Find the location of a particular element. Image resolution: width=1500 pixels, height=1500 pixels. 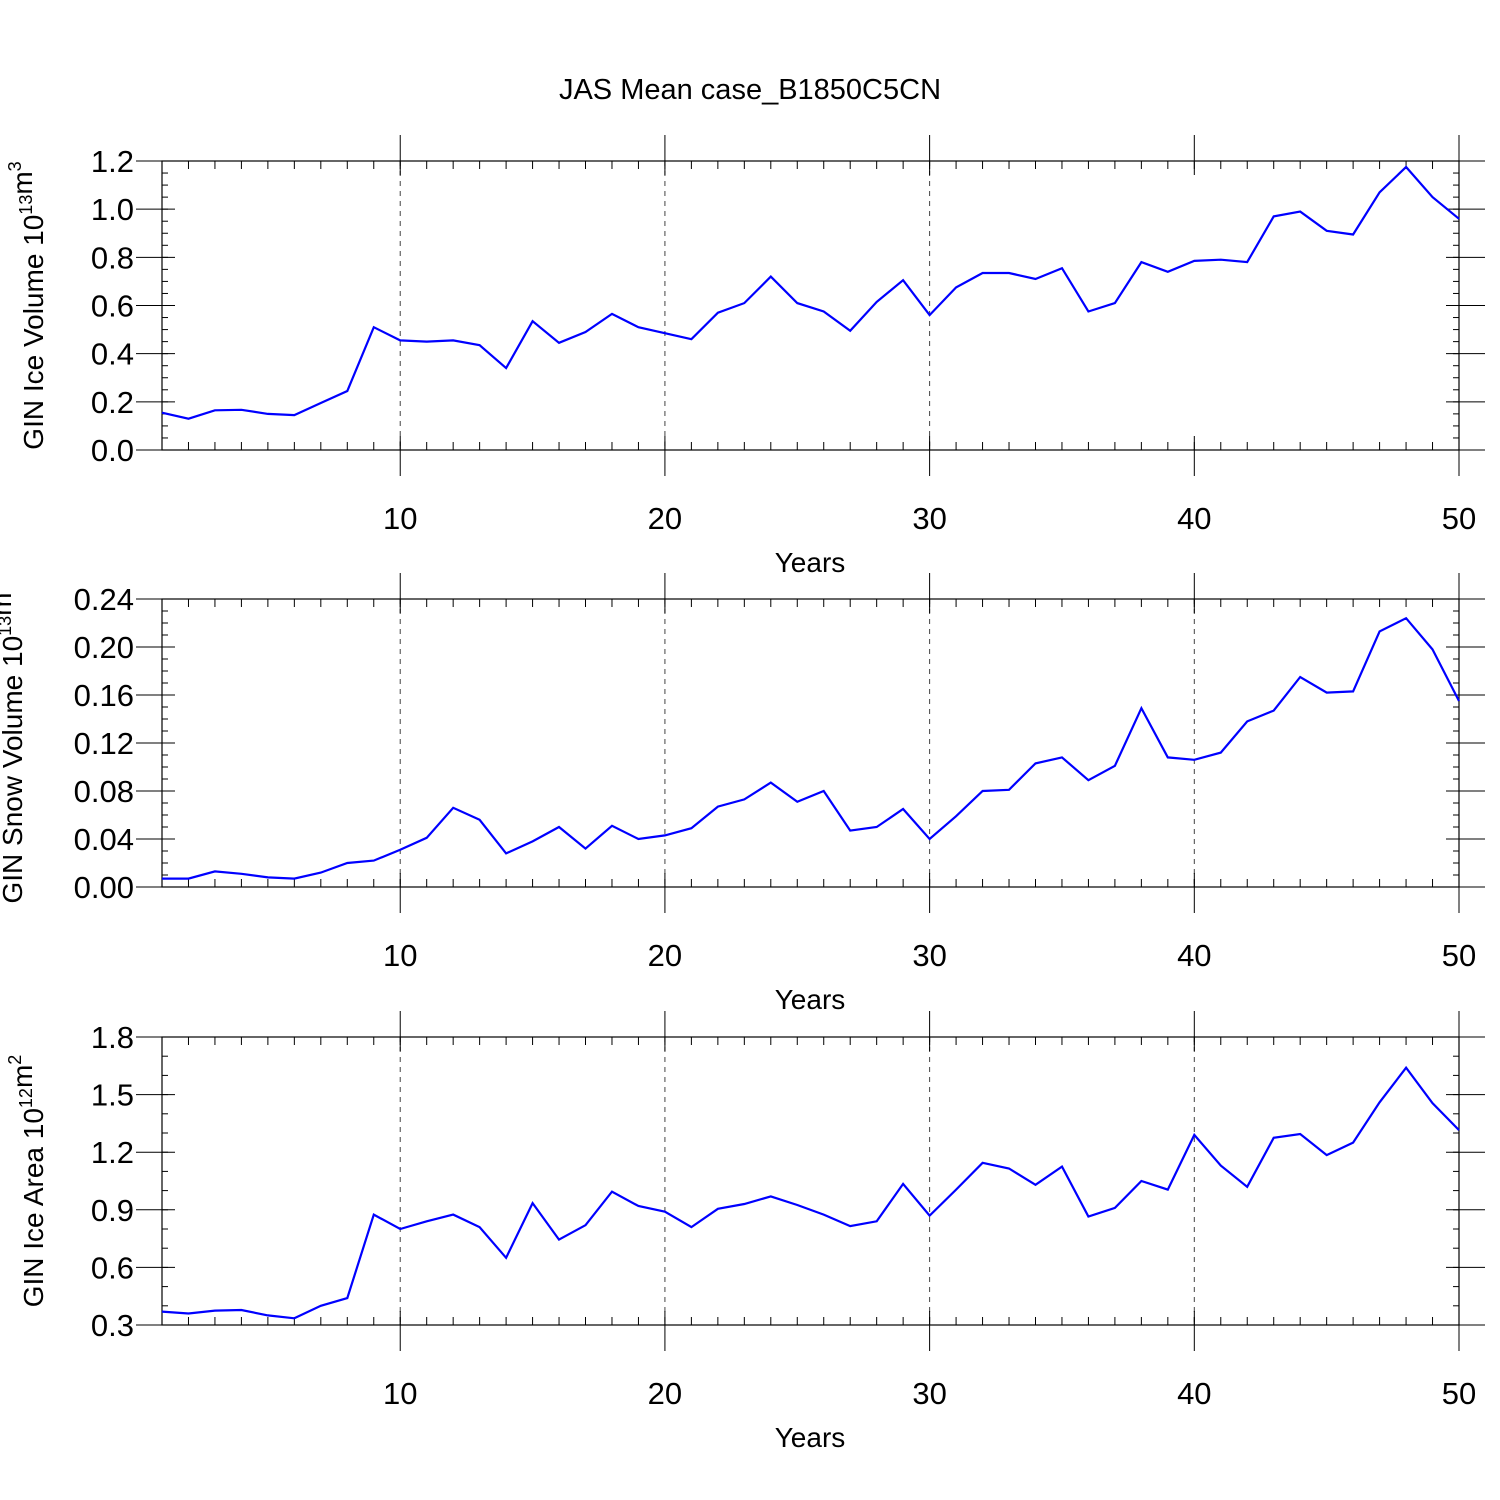

y-axis-label-main: GIN Ice Area 10 is located at coordinates (33, 1207).